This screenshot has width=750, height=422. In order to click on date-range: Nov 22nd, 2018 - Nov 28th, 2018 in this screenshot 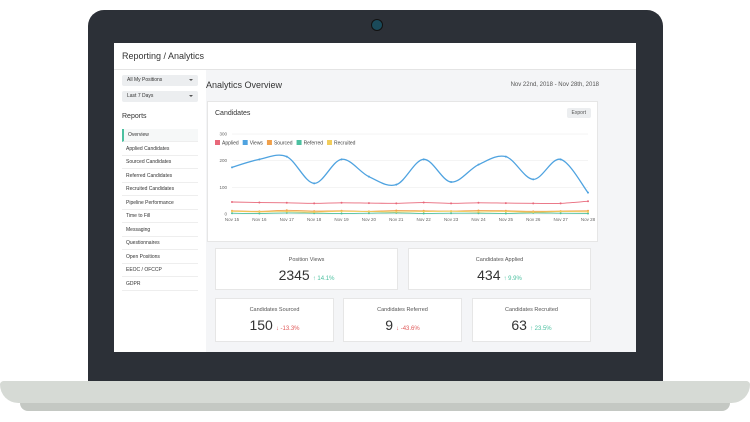, I will do `click(554, 85)`.